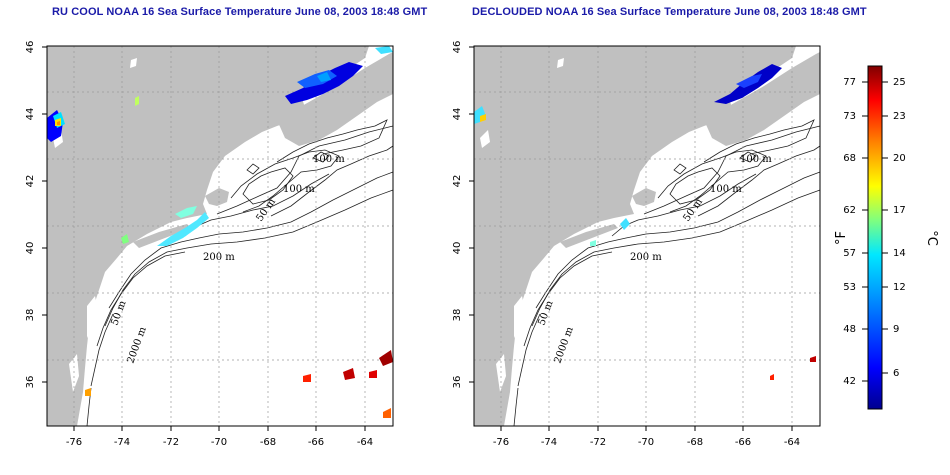 Image resolution: width=950 pixels, height=475 pixels. I want to click on left-x-axis-labels: -76 -74 -72 -70 -68 -66 -64, so click(219, 442).